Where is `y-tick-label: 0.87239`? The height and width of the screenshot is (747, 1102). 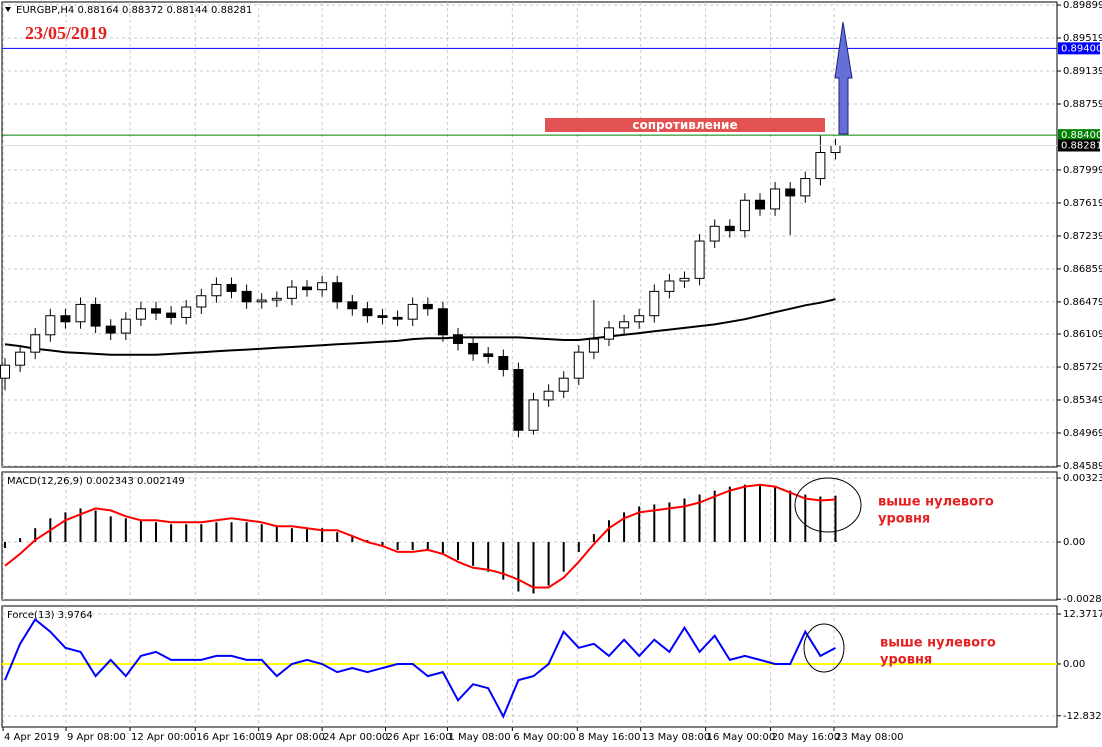
y-tick-label: 0.87239 is located at coordinates (1082, 236).